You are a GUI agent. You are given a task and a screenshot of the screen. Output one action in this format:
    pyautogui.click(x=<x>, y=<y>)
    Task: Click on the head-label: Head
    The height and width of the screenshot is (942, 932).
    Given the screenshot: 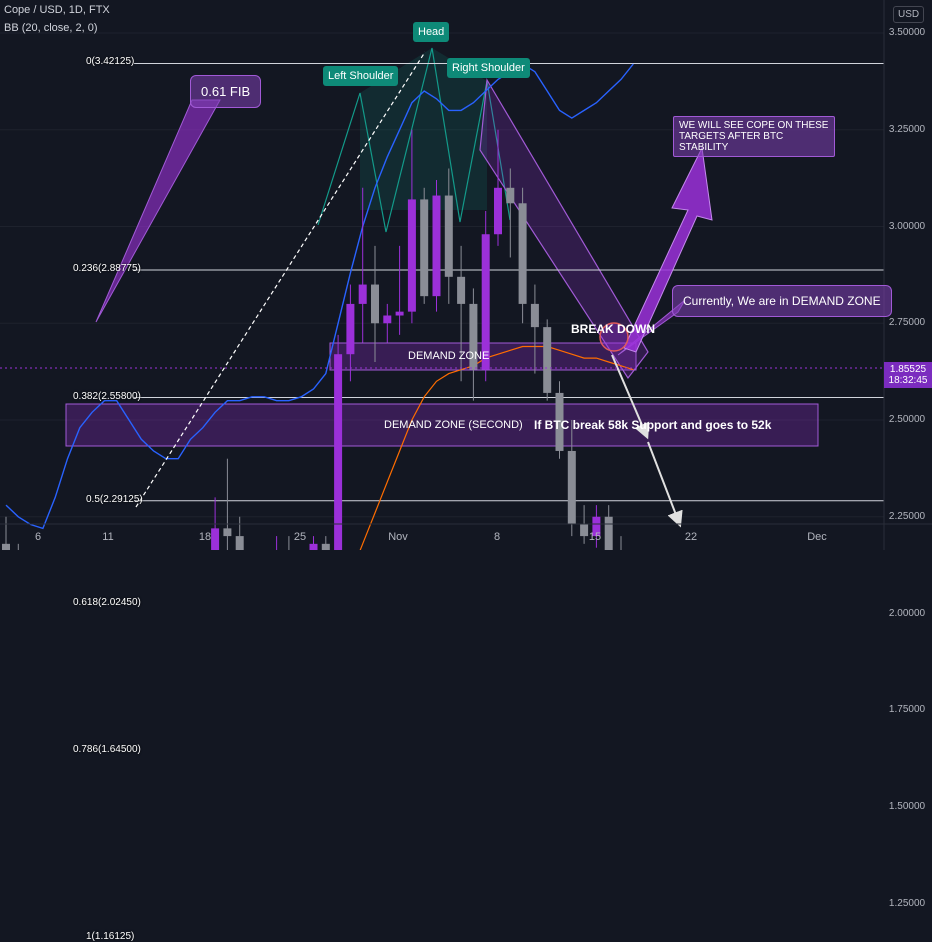 What is the action you would take?
    pyautogui.click(x=431, y=32)
    